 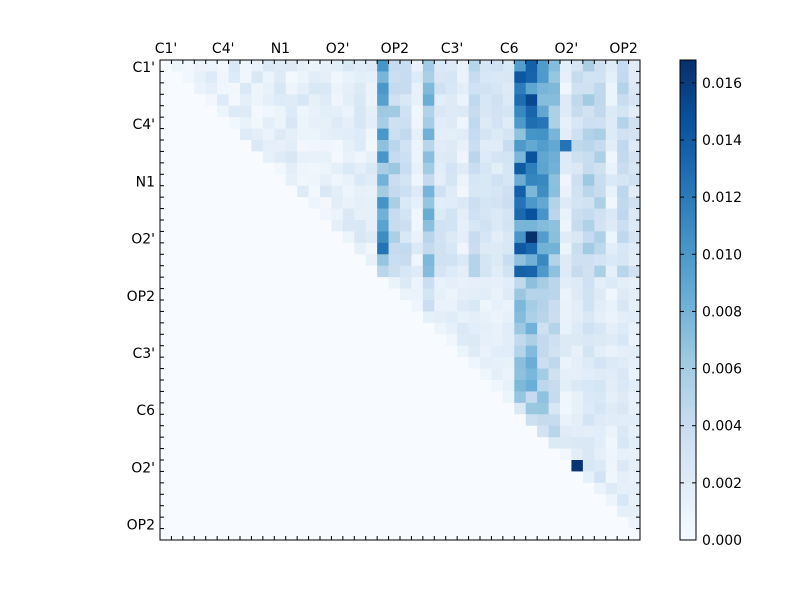 What do you see at coordinates (280, 49) in the screenshot?
I see `x-tick-label: N1` at bounding box center [280, 49].